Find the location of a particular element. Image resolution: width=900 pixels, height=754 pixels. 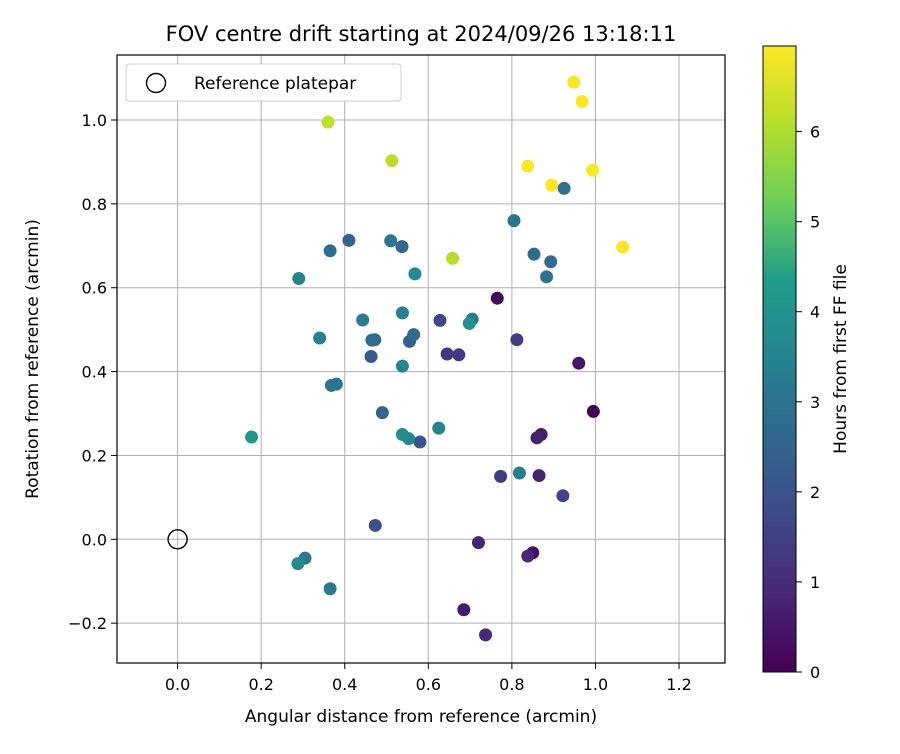

legend-marker-icon is located at coordinates (156, 83).